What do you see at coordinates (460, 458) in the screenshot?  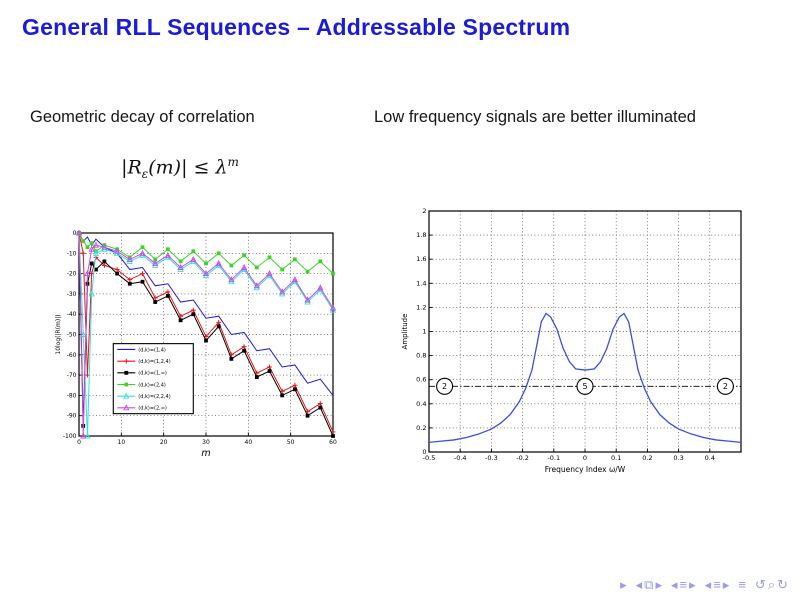 I see `svg-text: -0.4` at bounding box center [460, 458].